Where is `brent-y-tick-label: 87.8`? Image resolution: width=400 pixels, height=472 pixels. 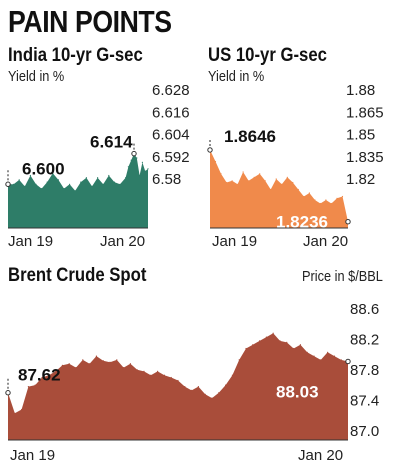
brent-y-tick-label: 87.8 is located at coordinates (364, 370).